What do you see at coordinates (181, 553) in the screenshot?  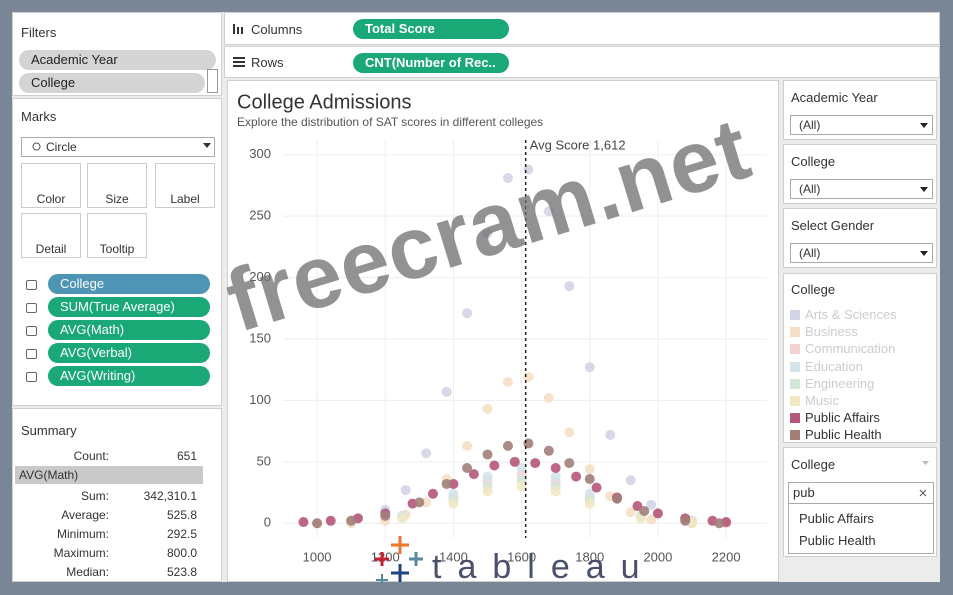 I see `summary-value: 800.0` at bounding box center [181, 553].